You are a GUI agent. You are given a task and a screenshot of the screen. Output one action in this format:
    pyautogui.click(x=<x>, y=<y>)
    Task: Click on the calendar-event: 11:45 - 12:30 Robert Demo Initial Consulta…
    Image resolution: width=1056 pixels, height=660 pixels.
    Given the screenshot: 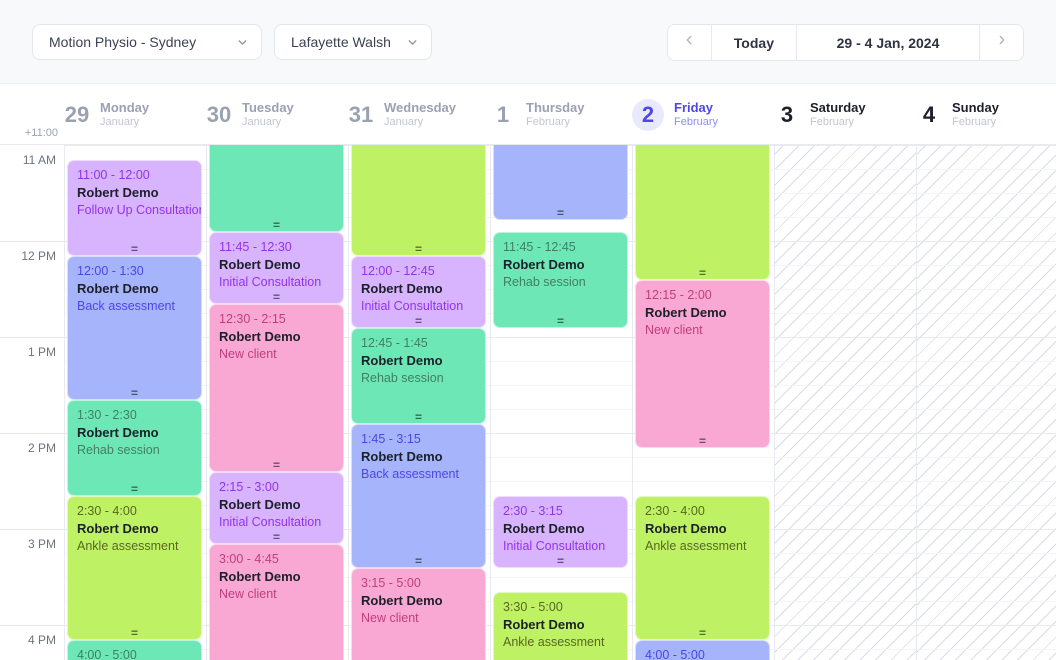 What is the action you would take?
    pyautogui.click(x=276, y=268)
    